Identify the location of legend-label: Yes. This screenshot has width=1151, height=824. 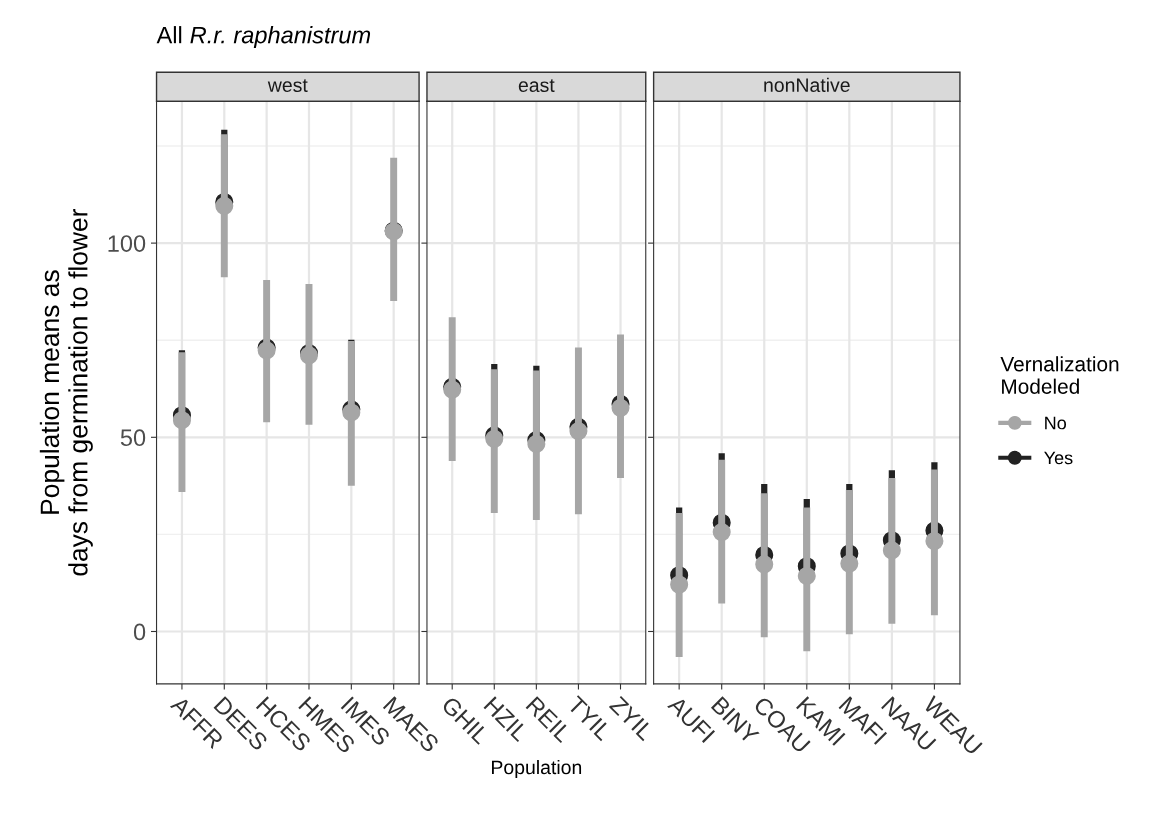
(1058, 458).